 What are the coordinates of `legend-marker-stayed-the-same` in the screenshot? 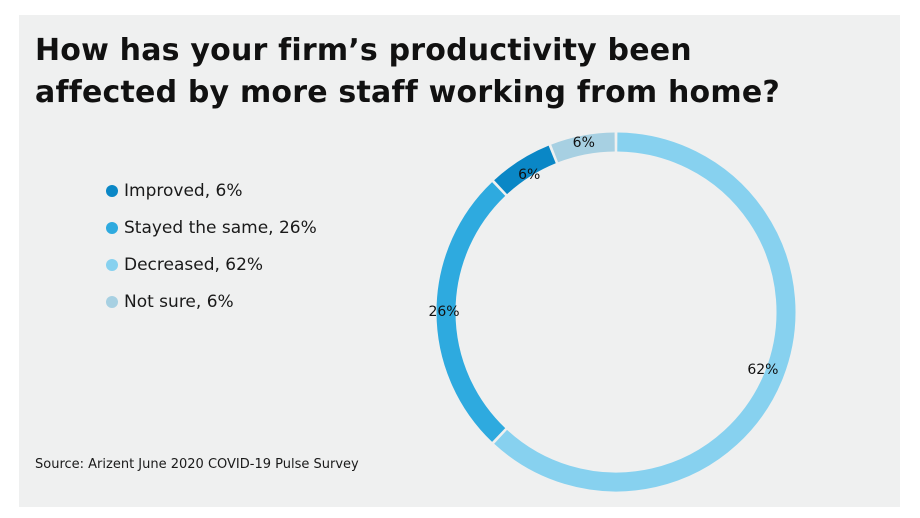 It's located at (112, 227).